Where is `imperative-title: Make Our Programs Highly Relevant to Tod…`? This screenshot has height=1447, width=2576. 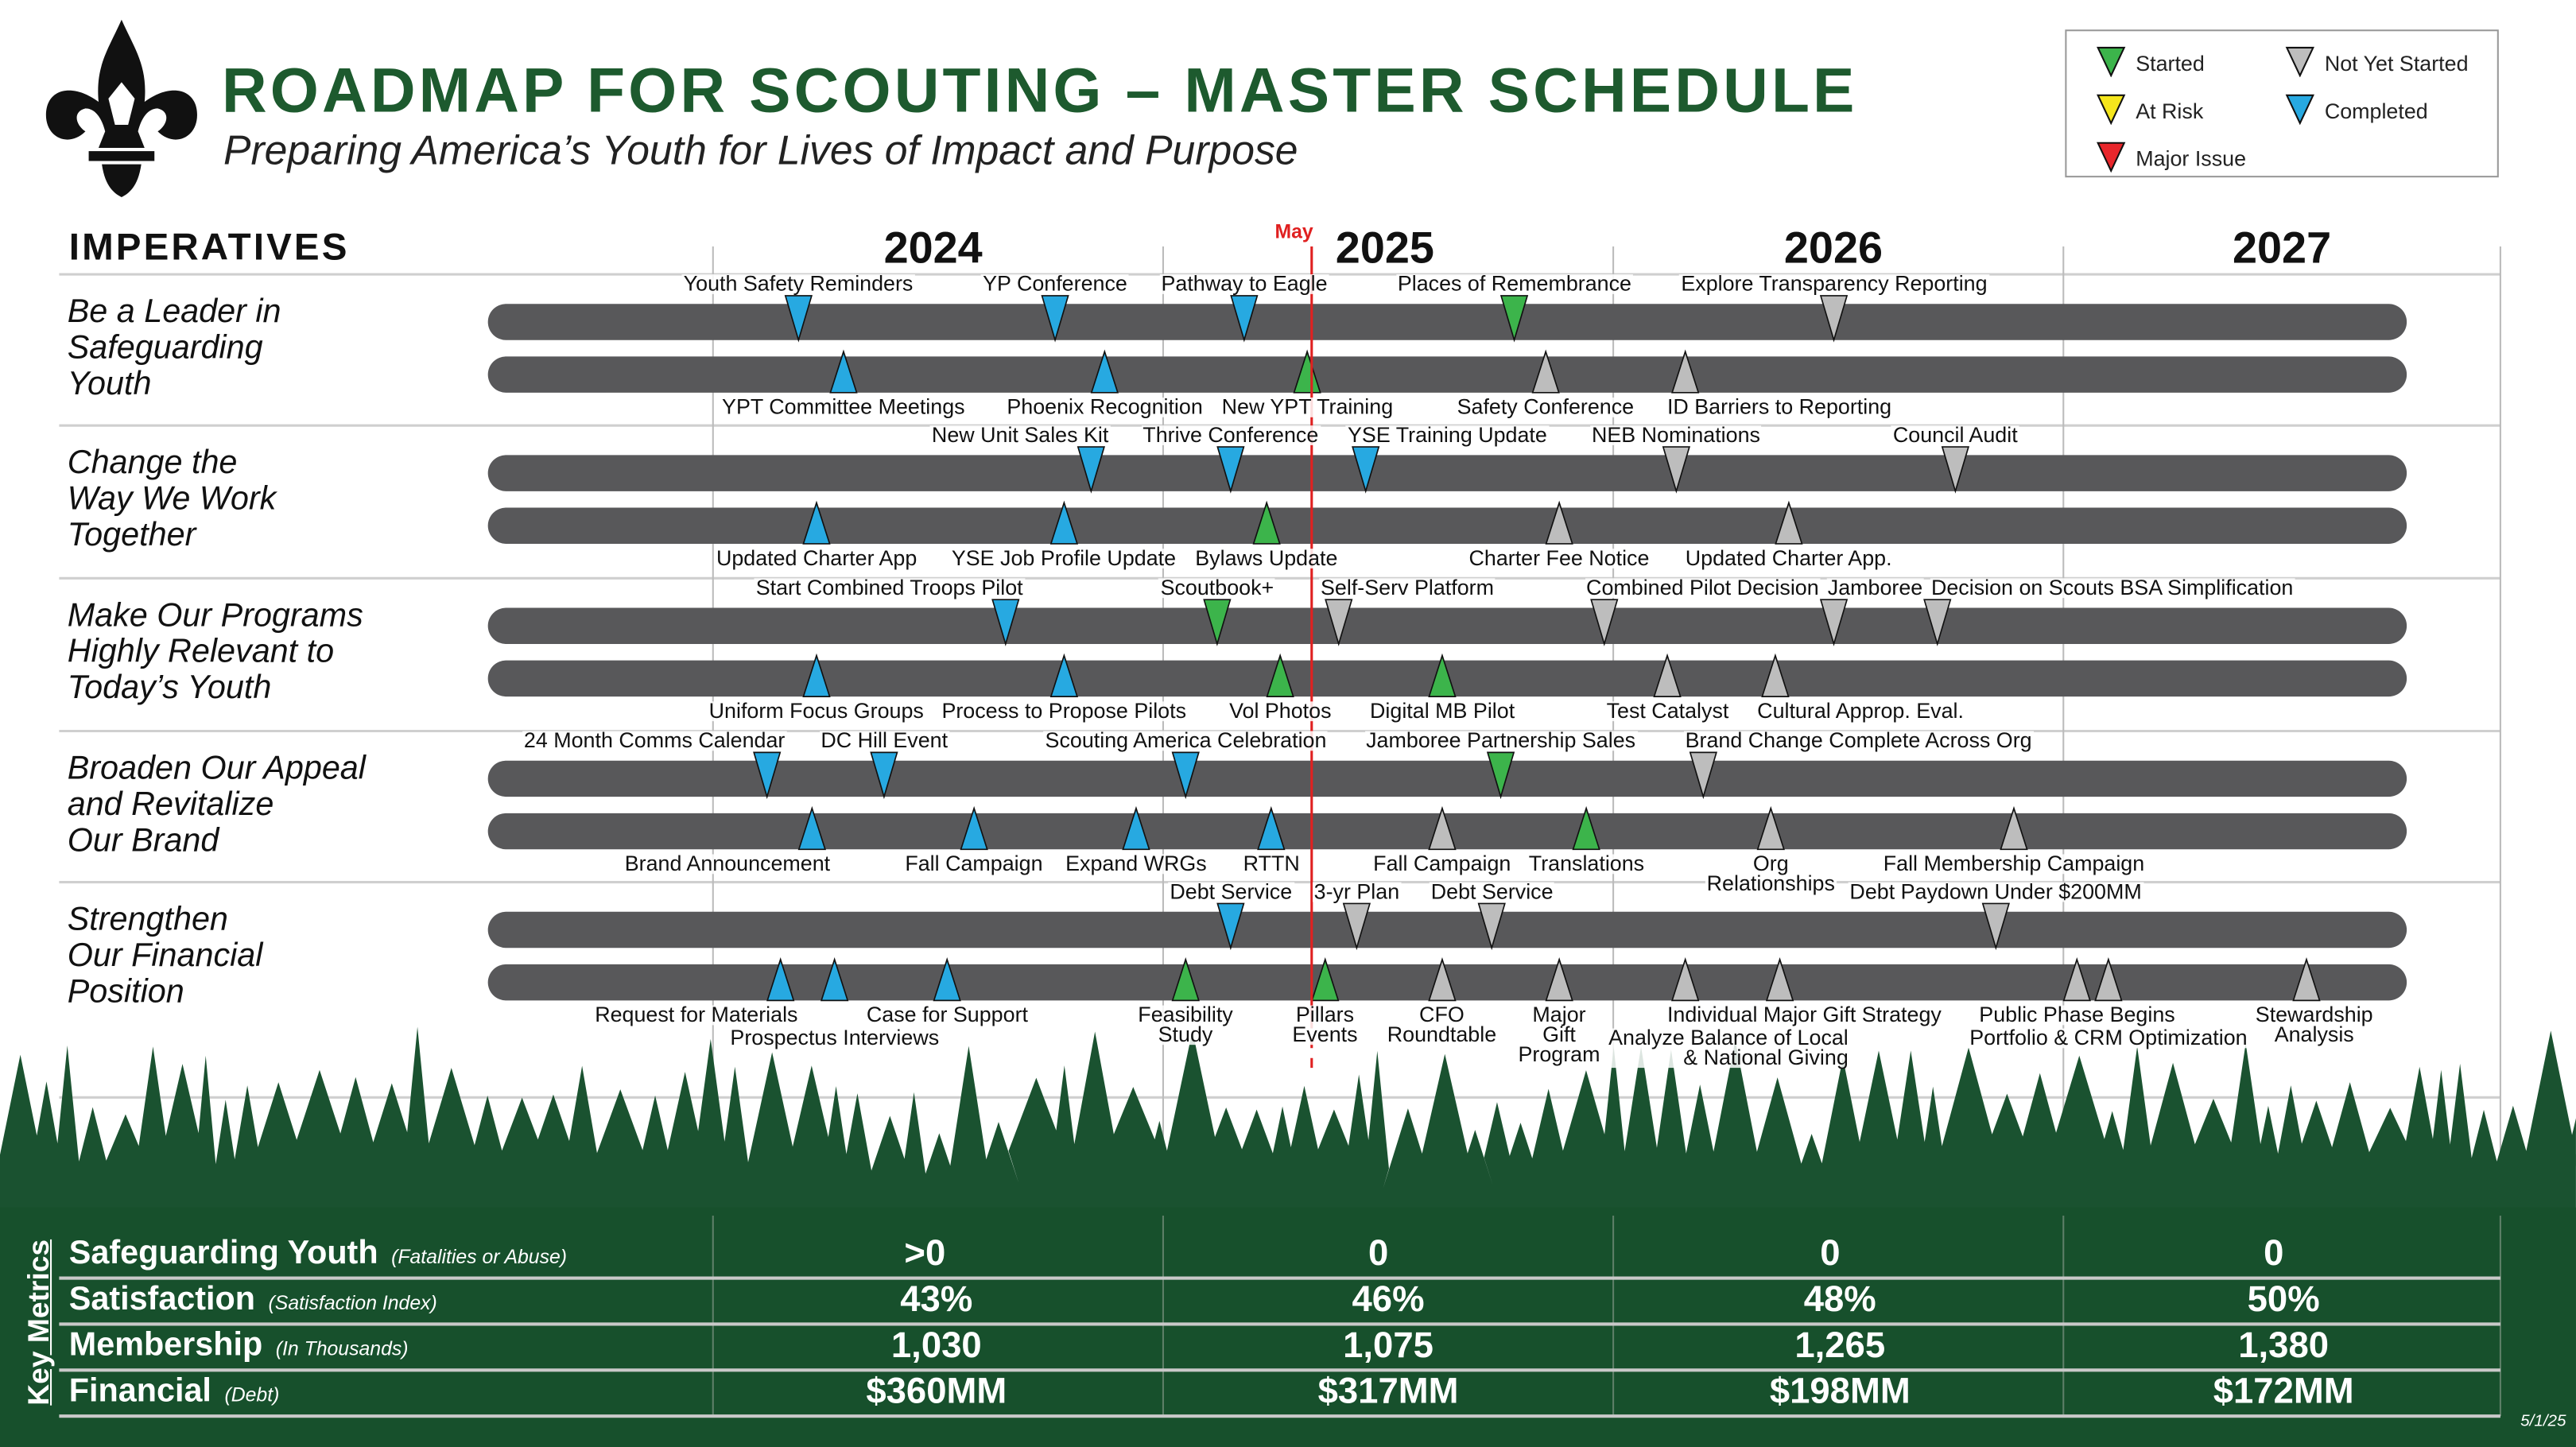
imperative-title: Make Our Programs Highly Relevant to Tod… is located at coordinates (215, 652).